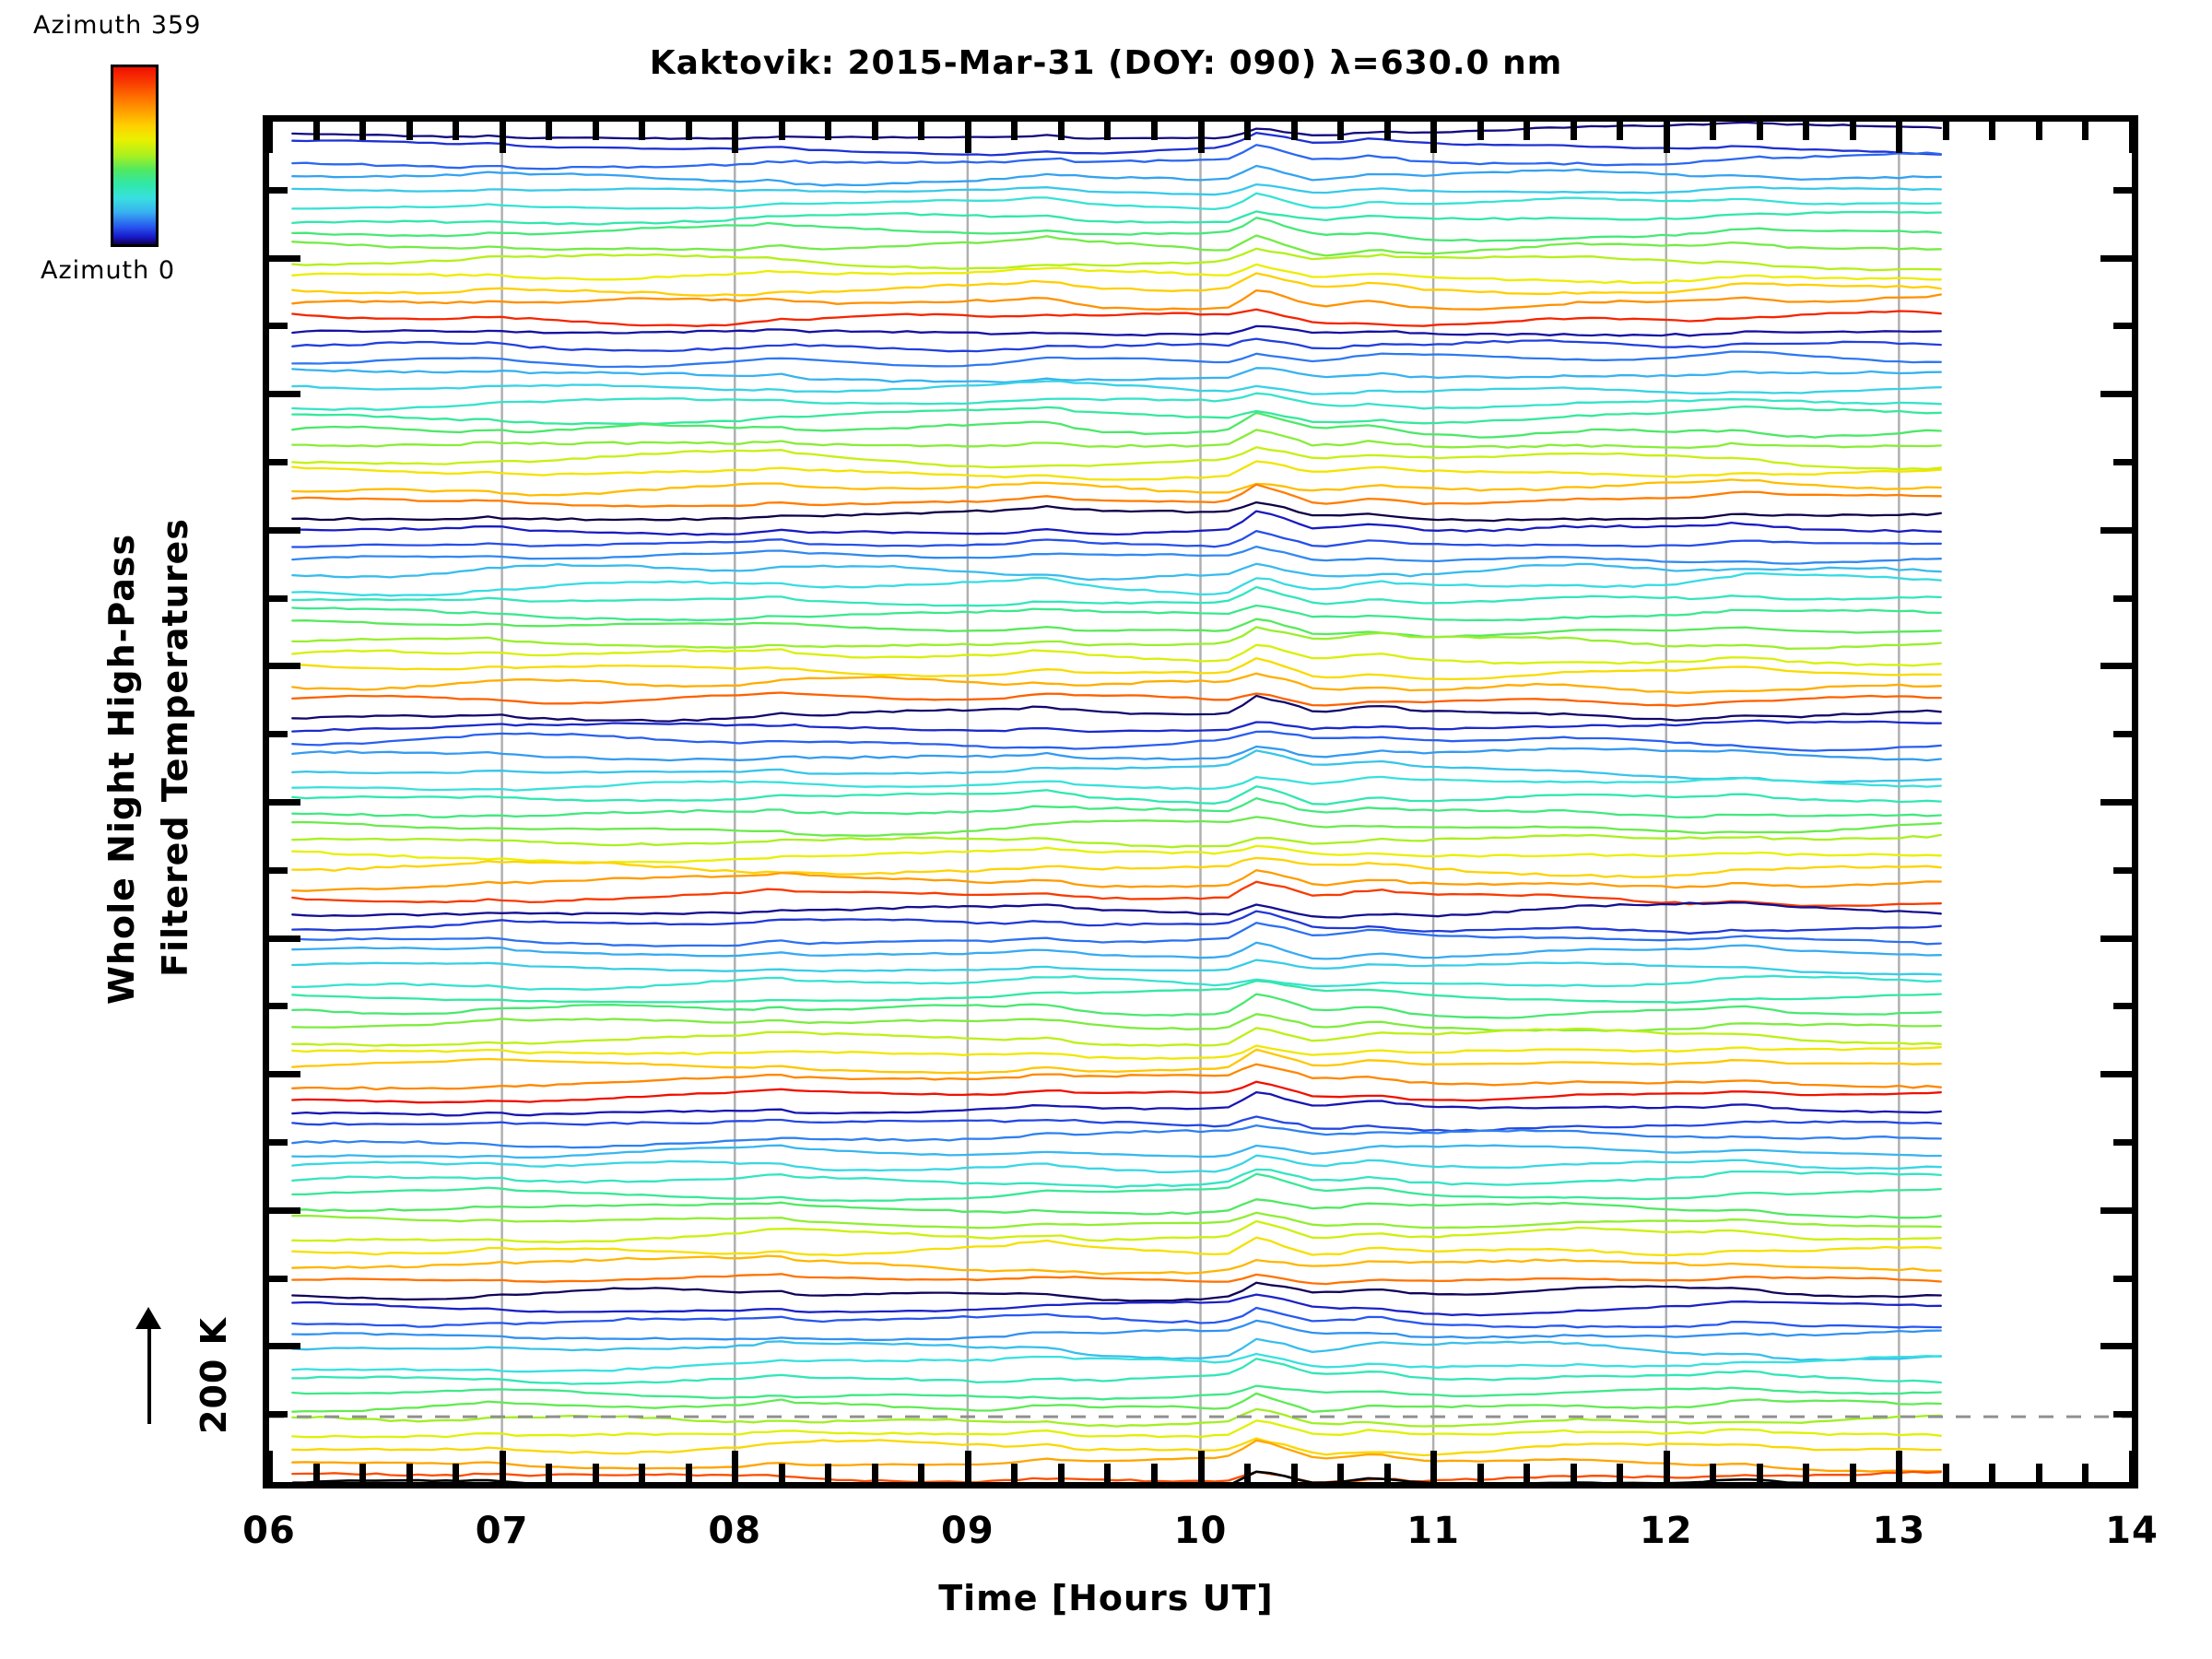 This screenshot has height=1659, width=2212. What do you see at coordinates (149, 1371) in the screenshot?
I see `scalebar-line` at bounding box center [149, 1371].